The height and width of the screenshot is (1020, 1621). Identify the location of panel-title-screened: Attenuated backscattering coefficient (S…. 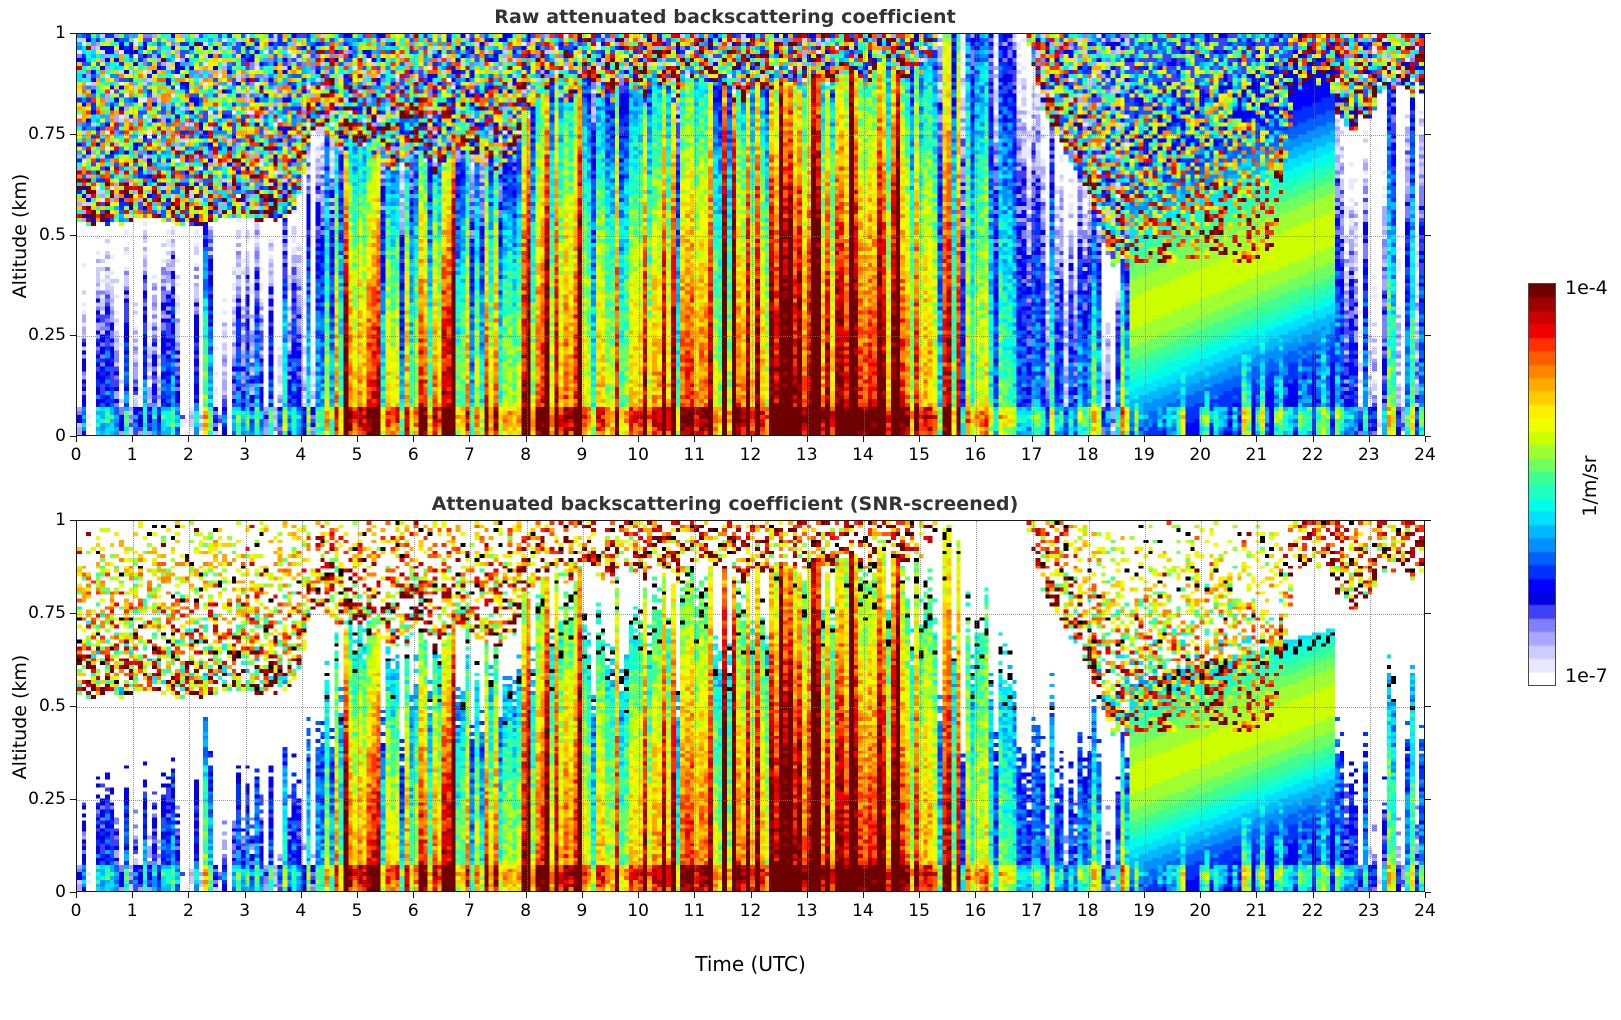
(725, 504).